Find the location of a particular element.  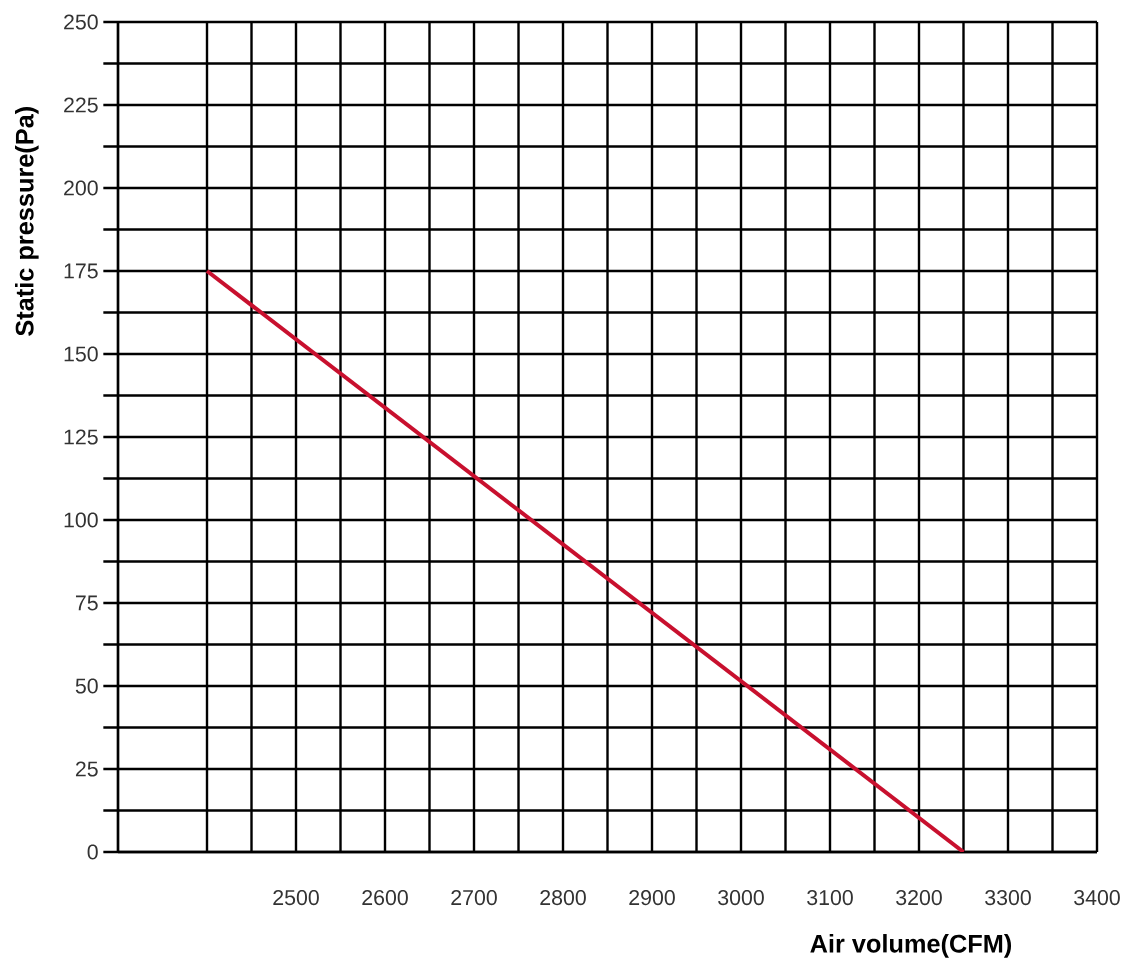

y-tick-label: 75 is located at coordinates (86, 603).